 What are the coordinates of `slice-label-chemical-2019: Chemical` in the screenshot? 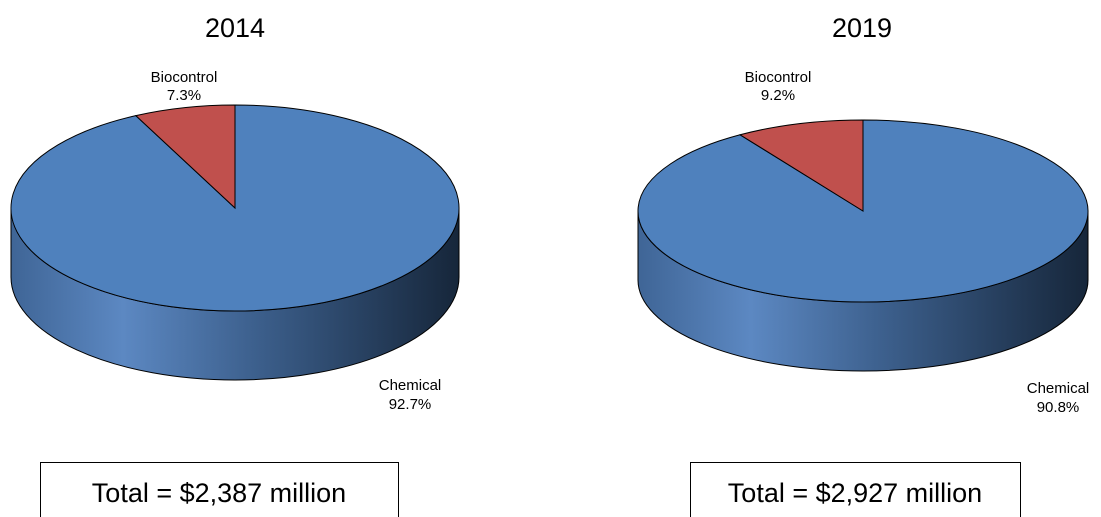 It's located at (1058, 388).